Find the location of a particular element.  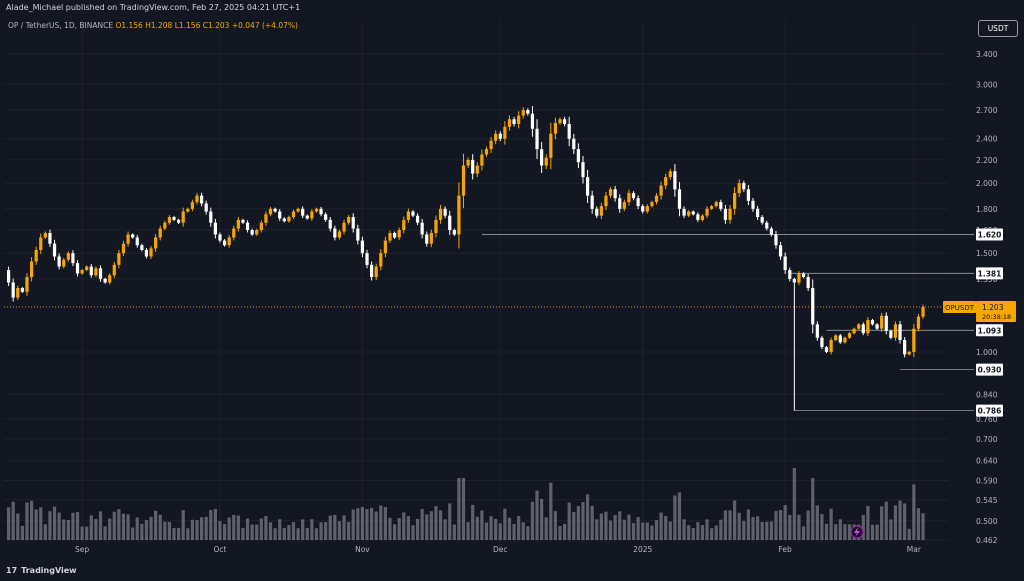

tradingview-logo: 17 TradingView is located at coordinates (41, 570).